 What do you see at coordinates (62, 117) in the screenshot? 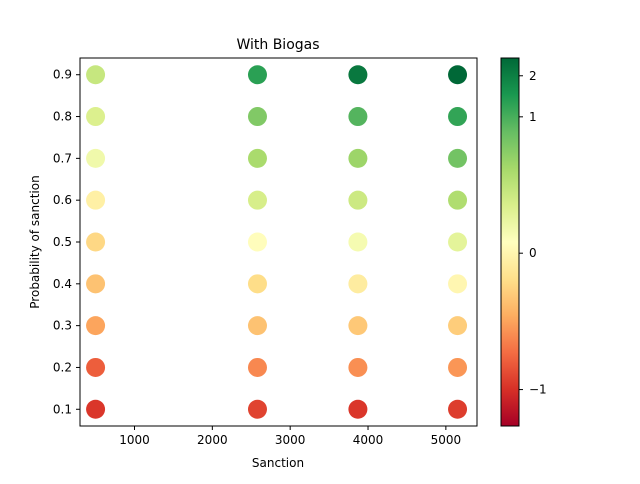
I see `y-tick-label: 0.8` at bounding box center [62, 117].